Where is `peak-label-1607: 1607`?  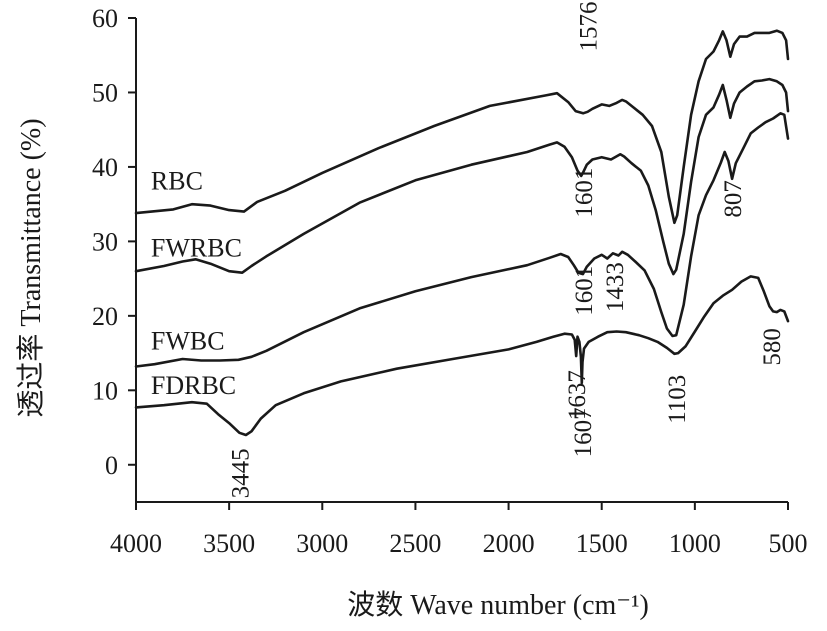
peak-label-1607: 1607 is located at coordinates (583, 432).